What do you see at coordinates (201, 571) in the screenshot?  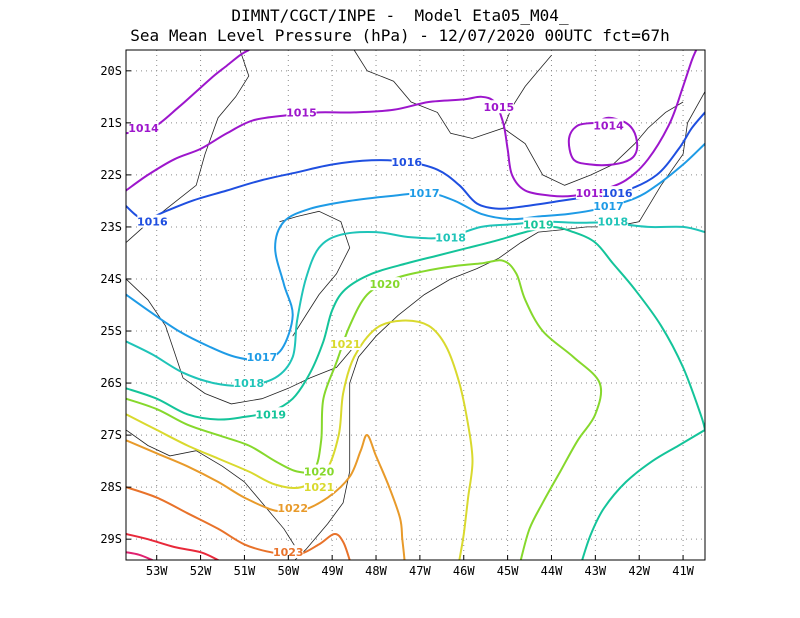 I see `x-tick-label: 52W` at bounding box center [201, 571].